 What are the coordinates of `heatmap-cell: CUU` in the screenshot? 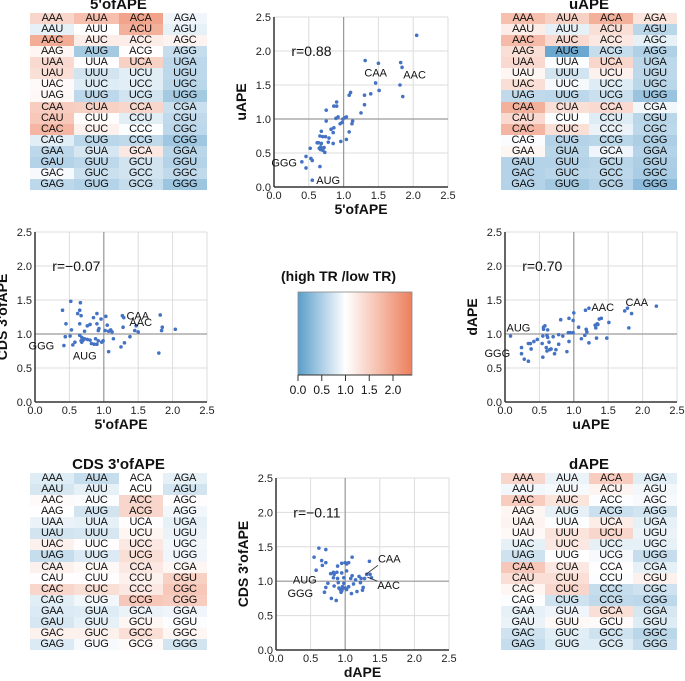 It's located at (567, 118).